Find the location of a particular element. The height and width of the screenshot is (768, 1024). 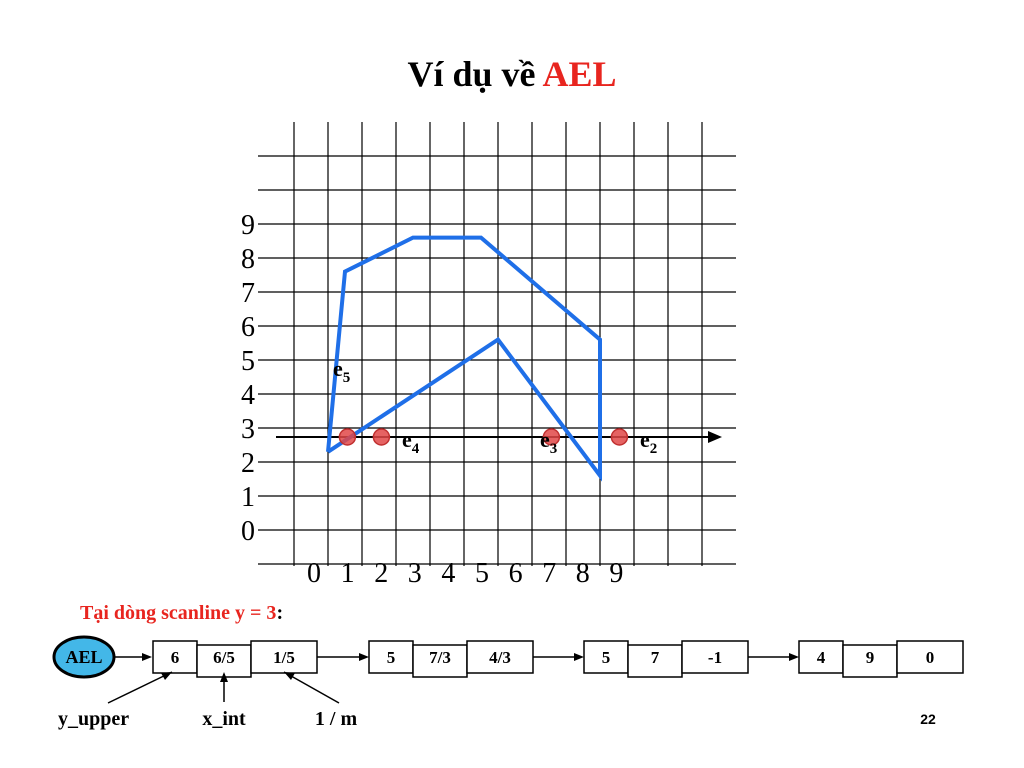

ael-cell-value: 0 is located at coordinates (930, 657).